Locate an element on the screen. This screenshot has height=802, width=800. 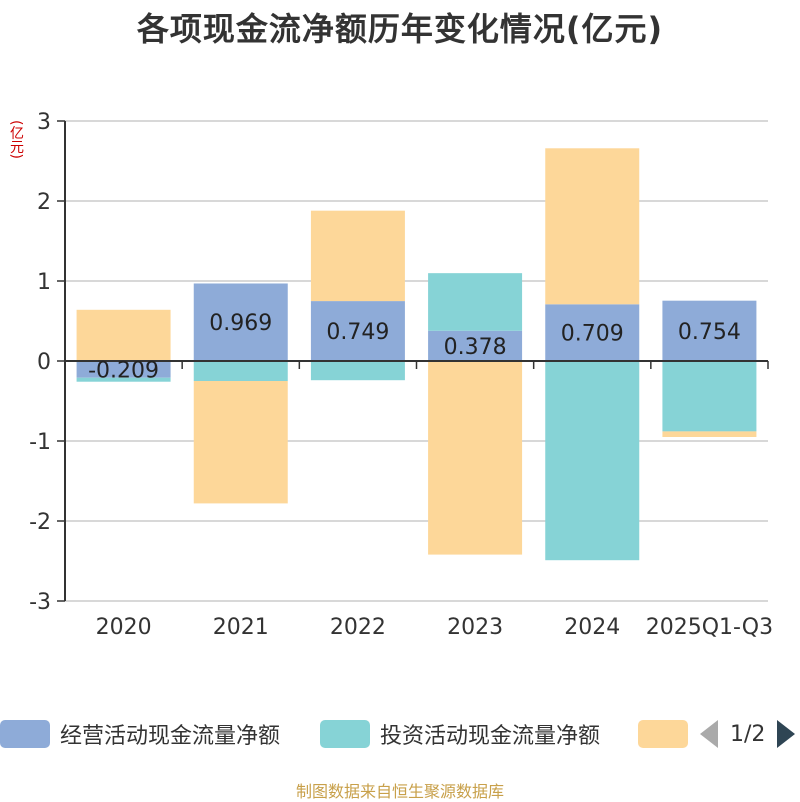
legend-swatch-investing is located at coordinates (345, 734).